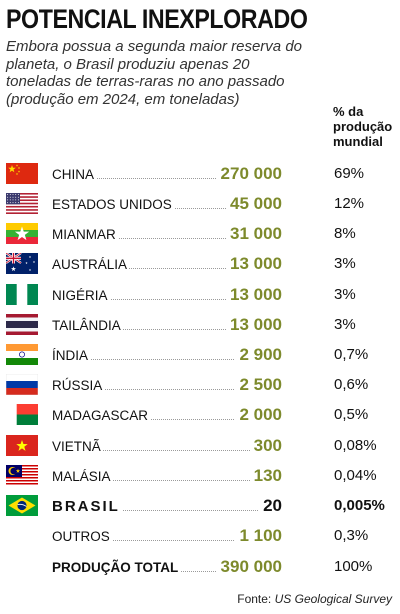  Describe the element at coordinates (258, 536) in the screenshot. I see `production-value: 1 100` at that location.